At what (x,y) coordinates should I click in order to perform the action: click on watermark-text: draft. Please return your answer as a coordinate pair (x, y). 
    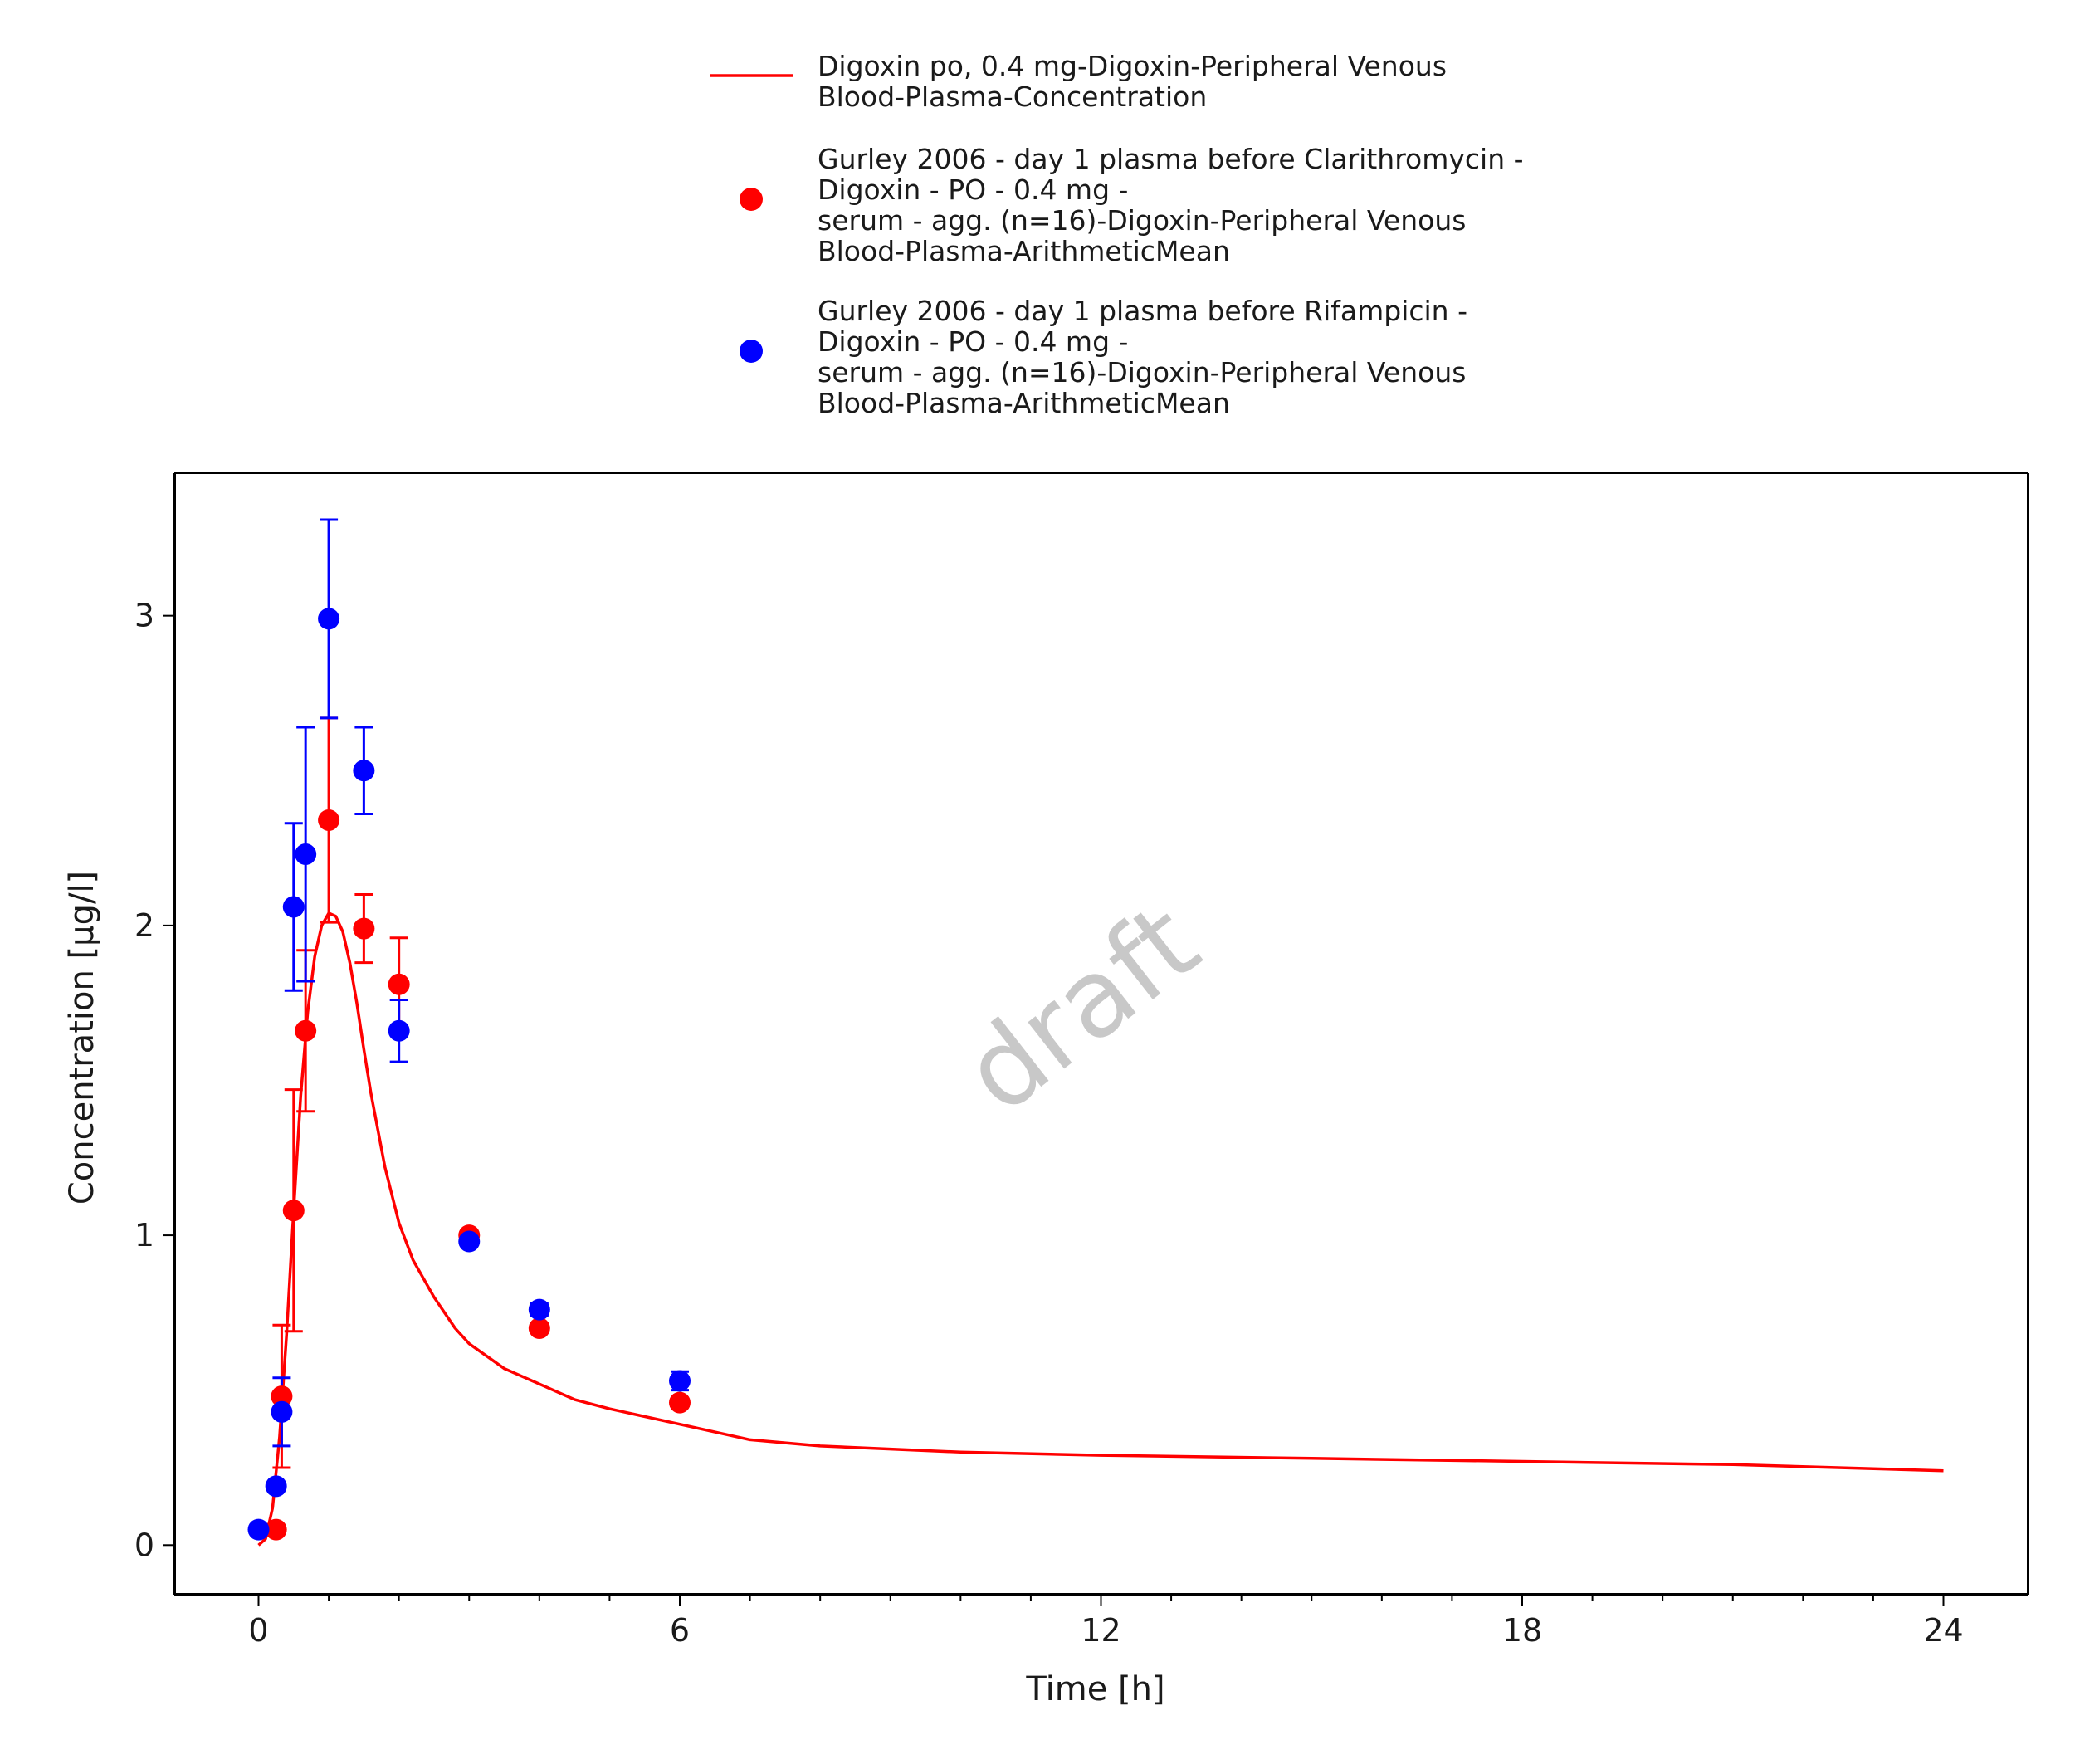
    Looking at the image, I should click on (1080, 1008).